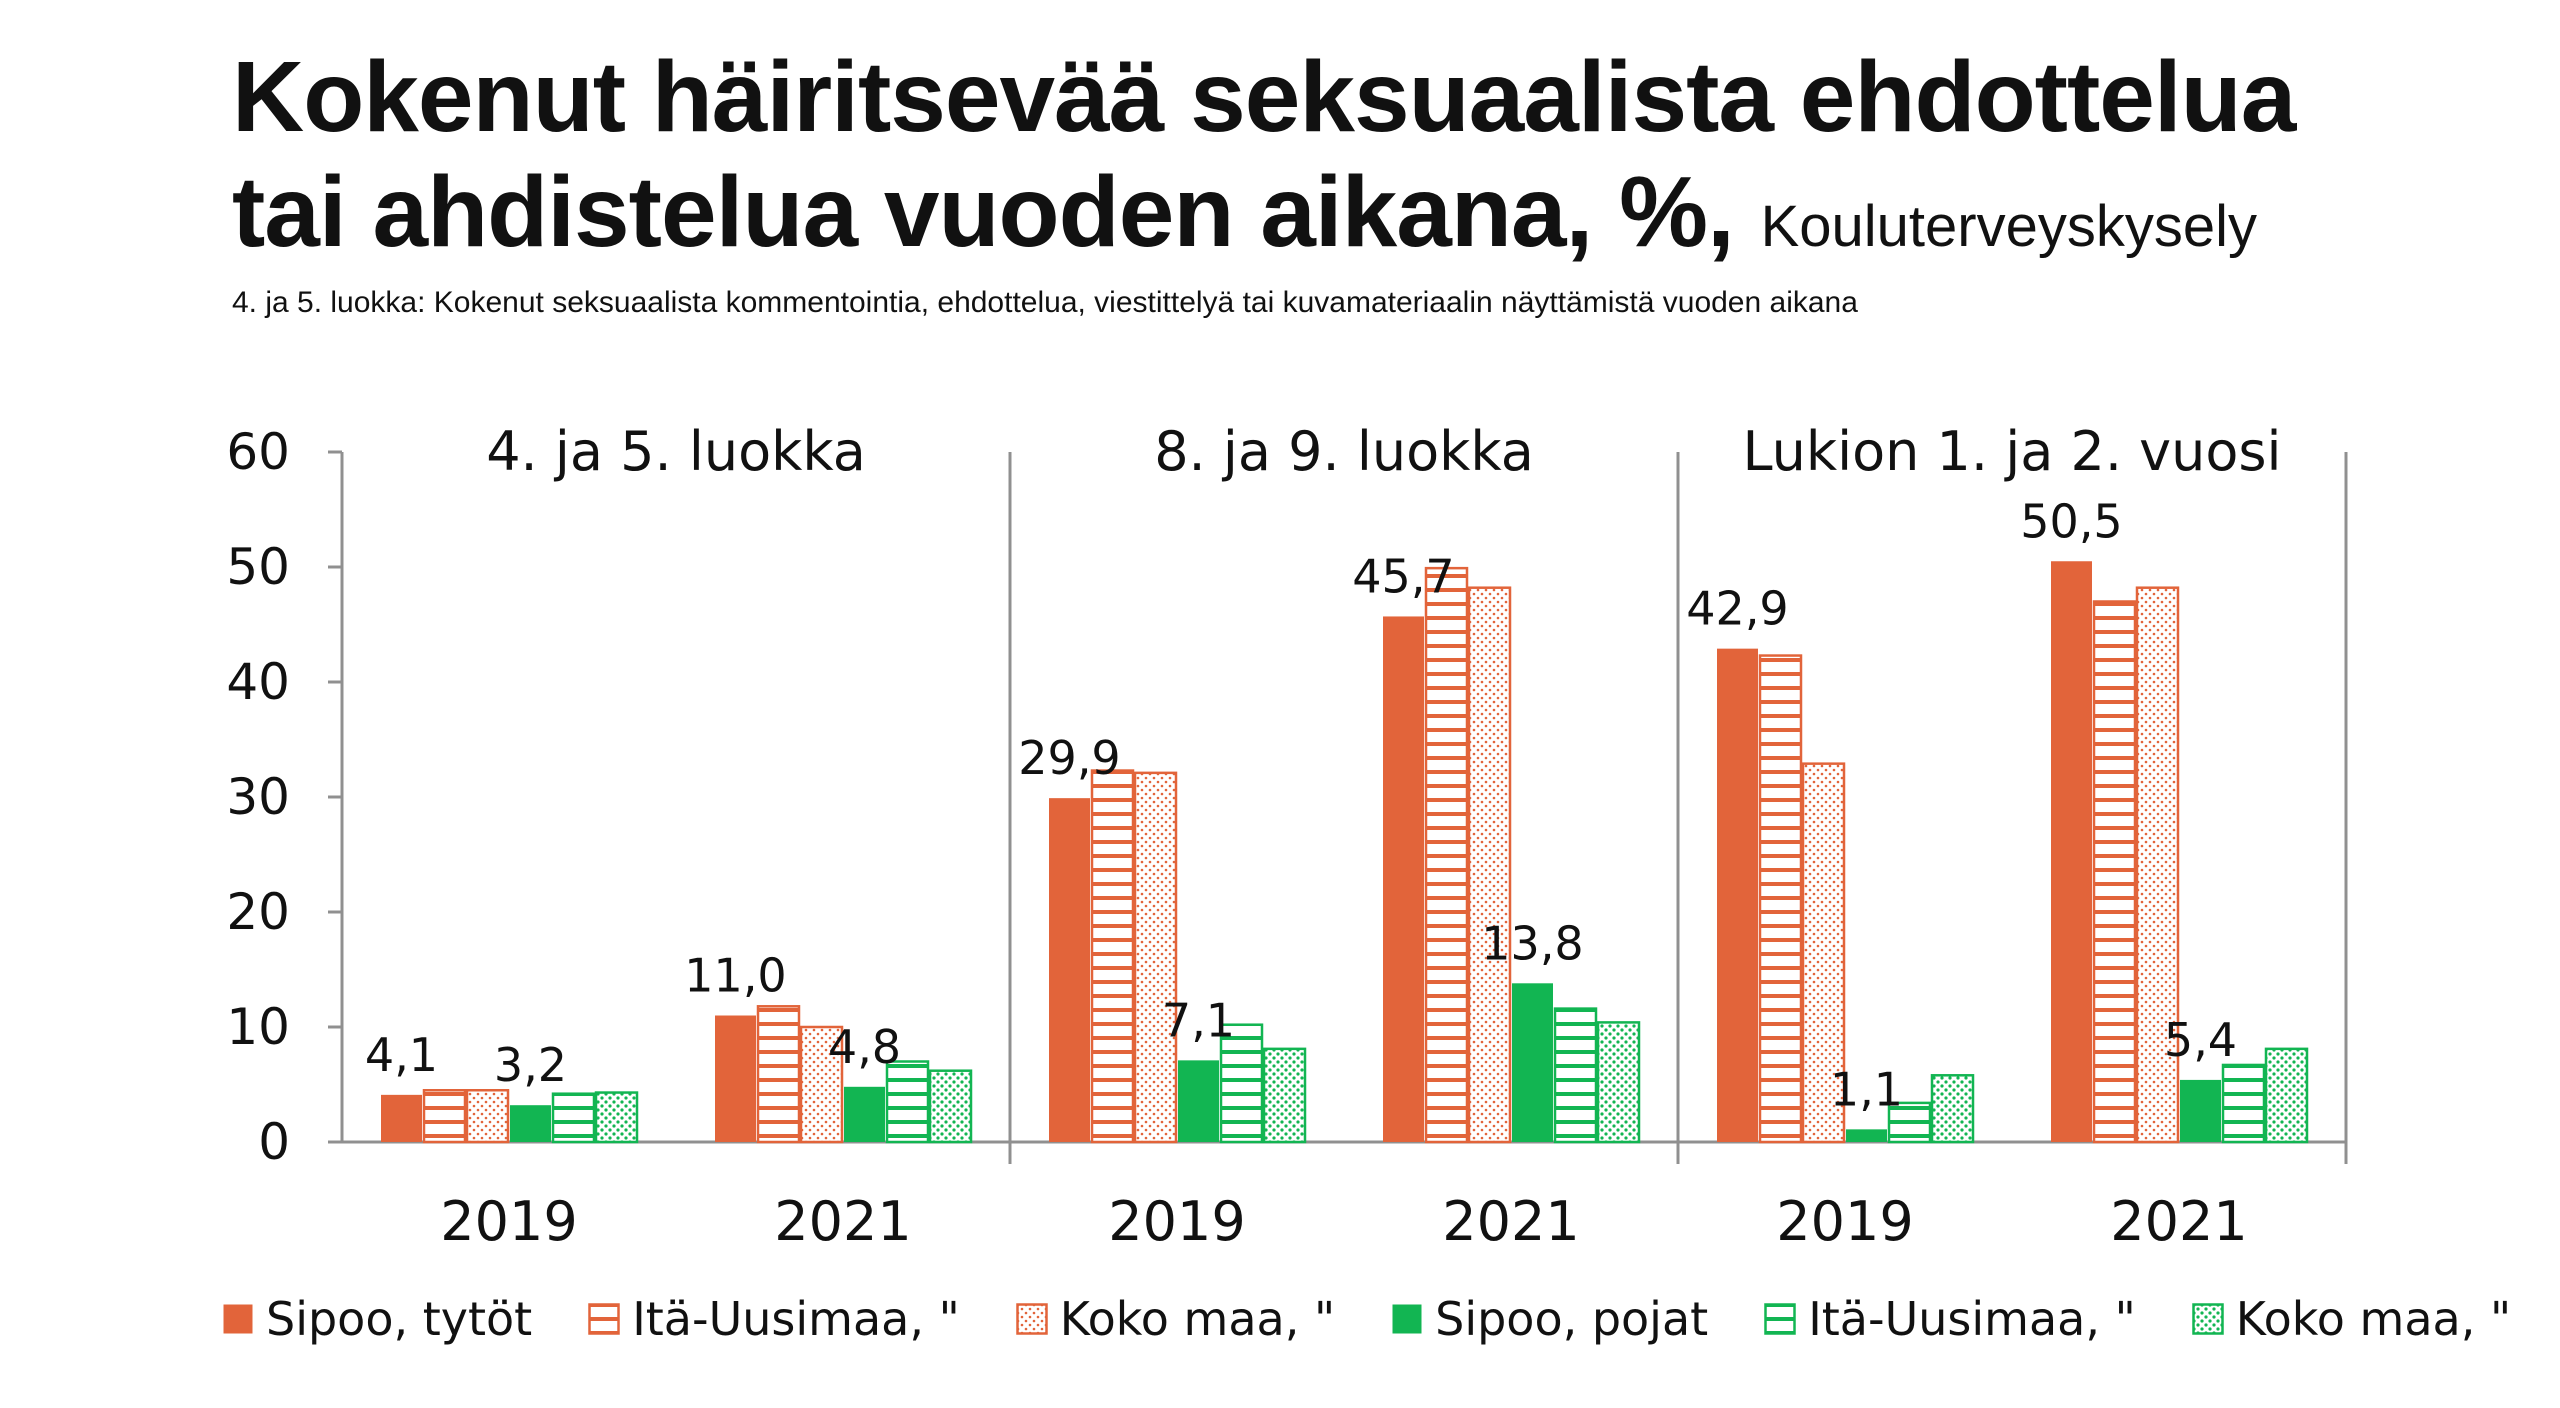 The height and width of the screenshot is (1408, 2560). What do you see at coordinates (1403, 576) in the screenshot?
I see `data-label: 45,7` at bounding box center [1403, 576].